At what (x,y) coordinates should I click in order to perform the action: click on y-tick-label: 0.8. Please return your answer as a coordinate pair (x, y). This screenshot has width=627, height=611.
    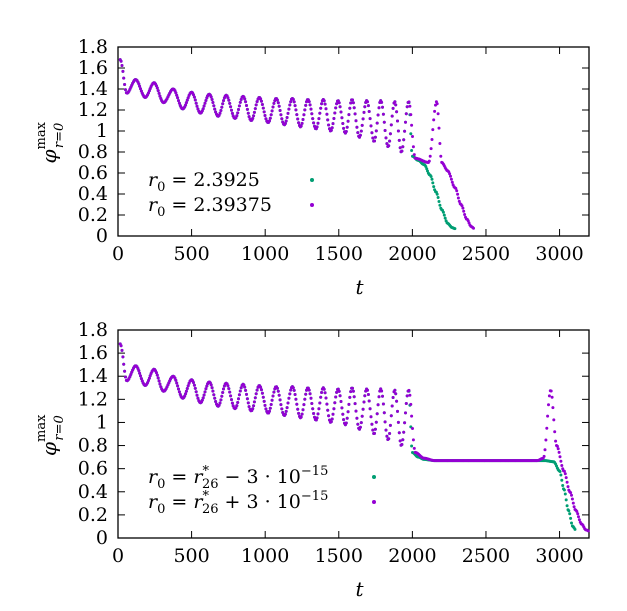
    Looking at the image, I should click on (93, 152).